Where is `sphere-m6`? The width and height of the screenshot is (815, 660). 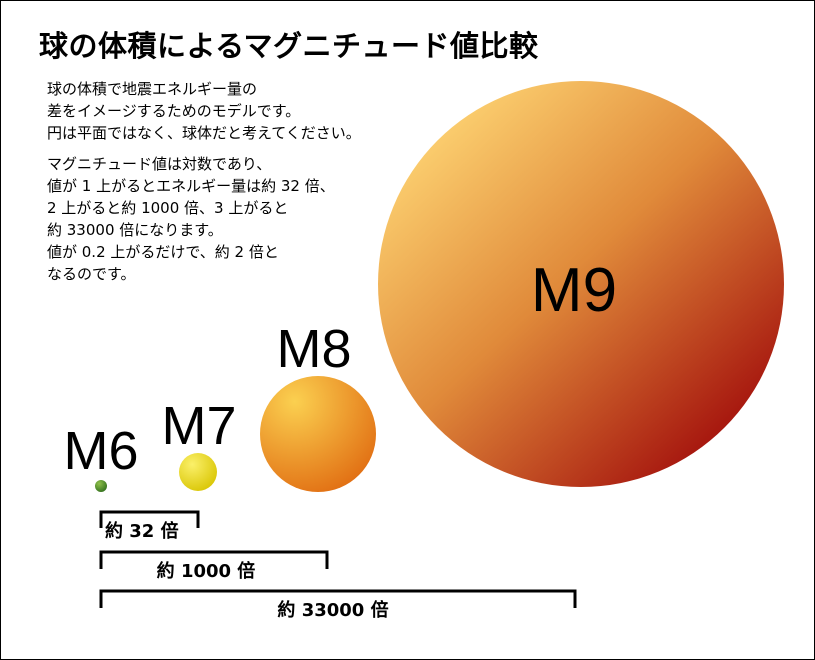 sphere-m6 is located at coordinates (101, 486).